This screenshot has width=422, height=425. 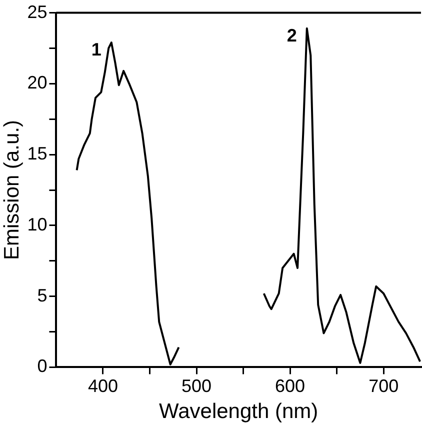 What do you see at coordinates (238, 412) in the screenshot?
I see `x-axis-title: Wavelength (nm)` at bounding box center [238, 412].